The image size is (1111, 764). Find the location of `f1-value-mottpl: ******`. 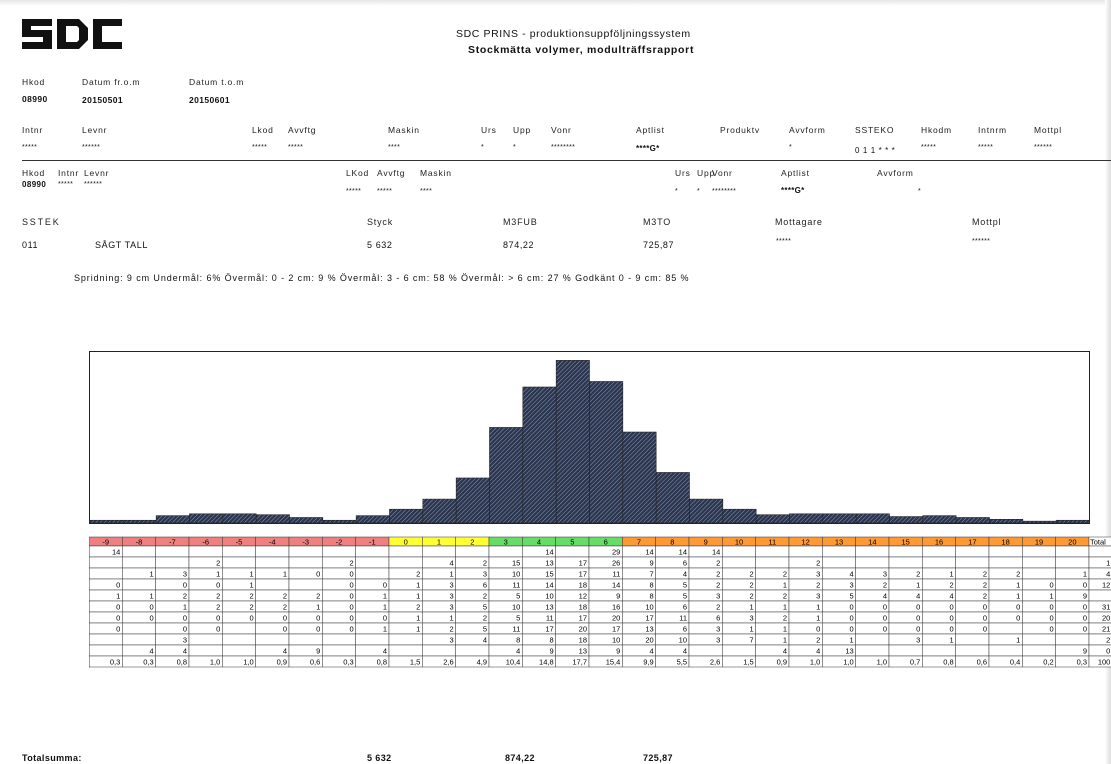

f1-value-mottpl: ****** is located at coordinates (1043, 147).